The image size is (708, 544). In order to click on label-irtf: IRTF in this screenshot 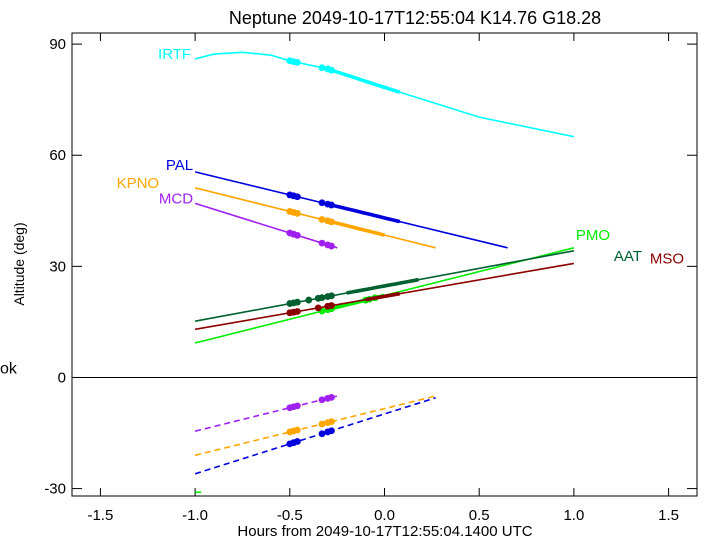, I will do `click(174, 54)`.